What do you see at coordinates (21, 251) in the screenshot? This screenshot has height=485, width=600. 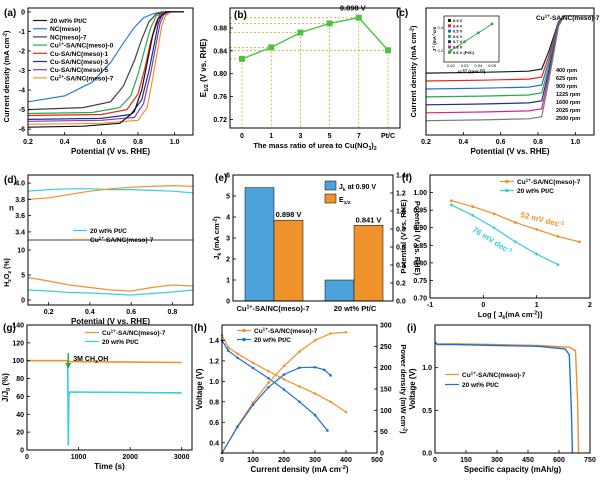 I see `panel-d-ytick-label: 10` at bounding box center [21, 251].